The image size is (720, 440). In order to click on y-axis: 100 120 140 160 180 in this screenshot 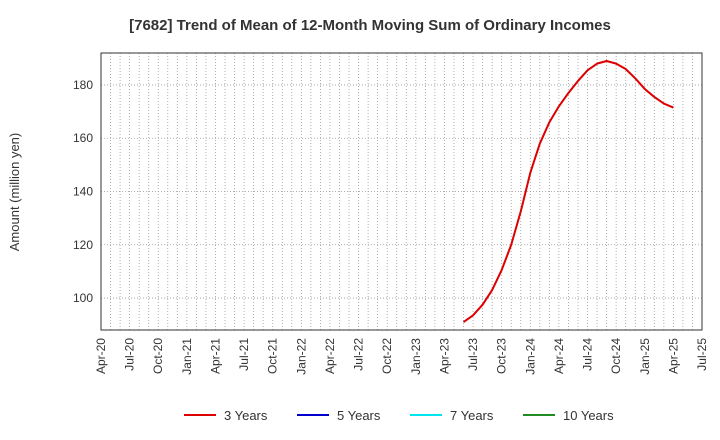, I will do `click(83, 191)`.